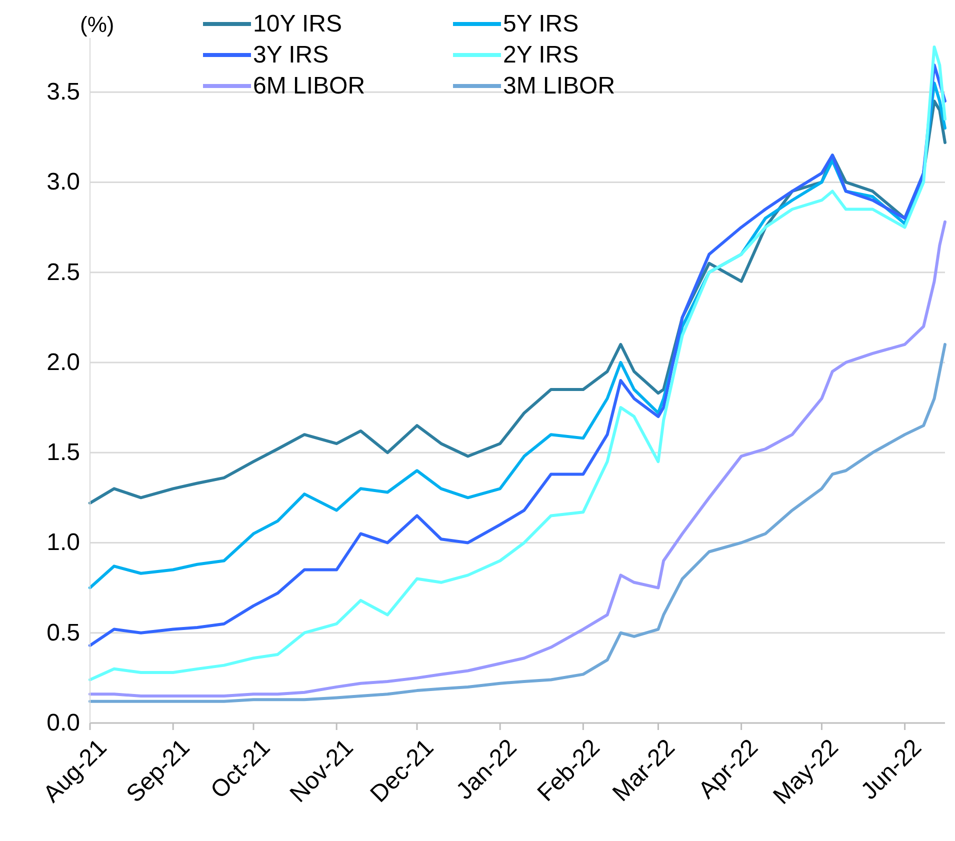 This screenshot has width=955, height=841. What do you see at coordinates (541, 24) in the screenshot?
I see `legend-label: 5Y IRS` at bounding box center [541, 24].